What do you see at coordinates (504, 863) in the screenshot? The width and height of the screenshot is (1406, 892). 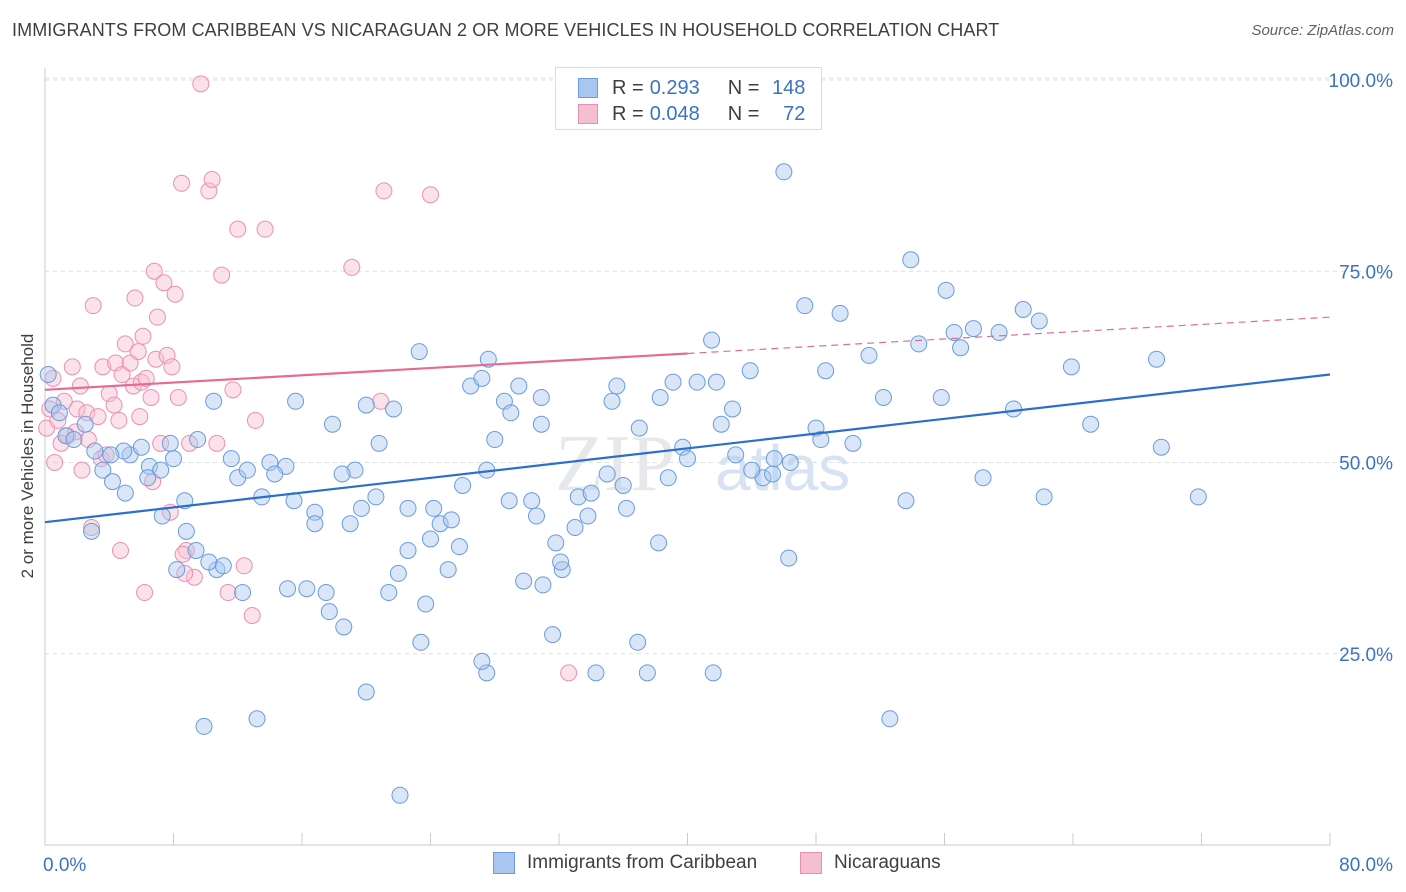 I see `legend-swatch-caribbean` at bounding box center [504, 863].